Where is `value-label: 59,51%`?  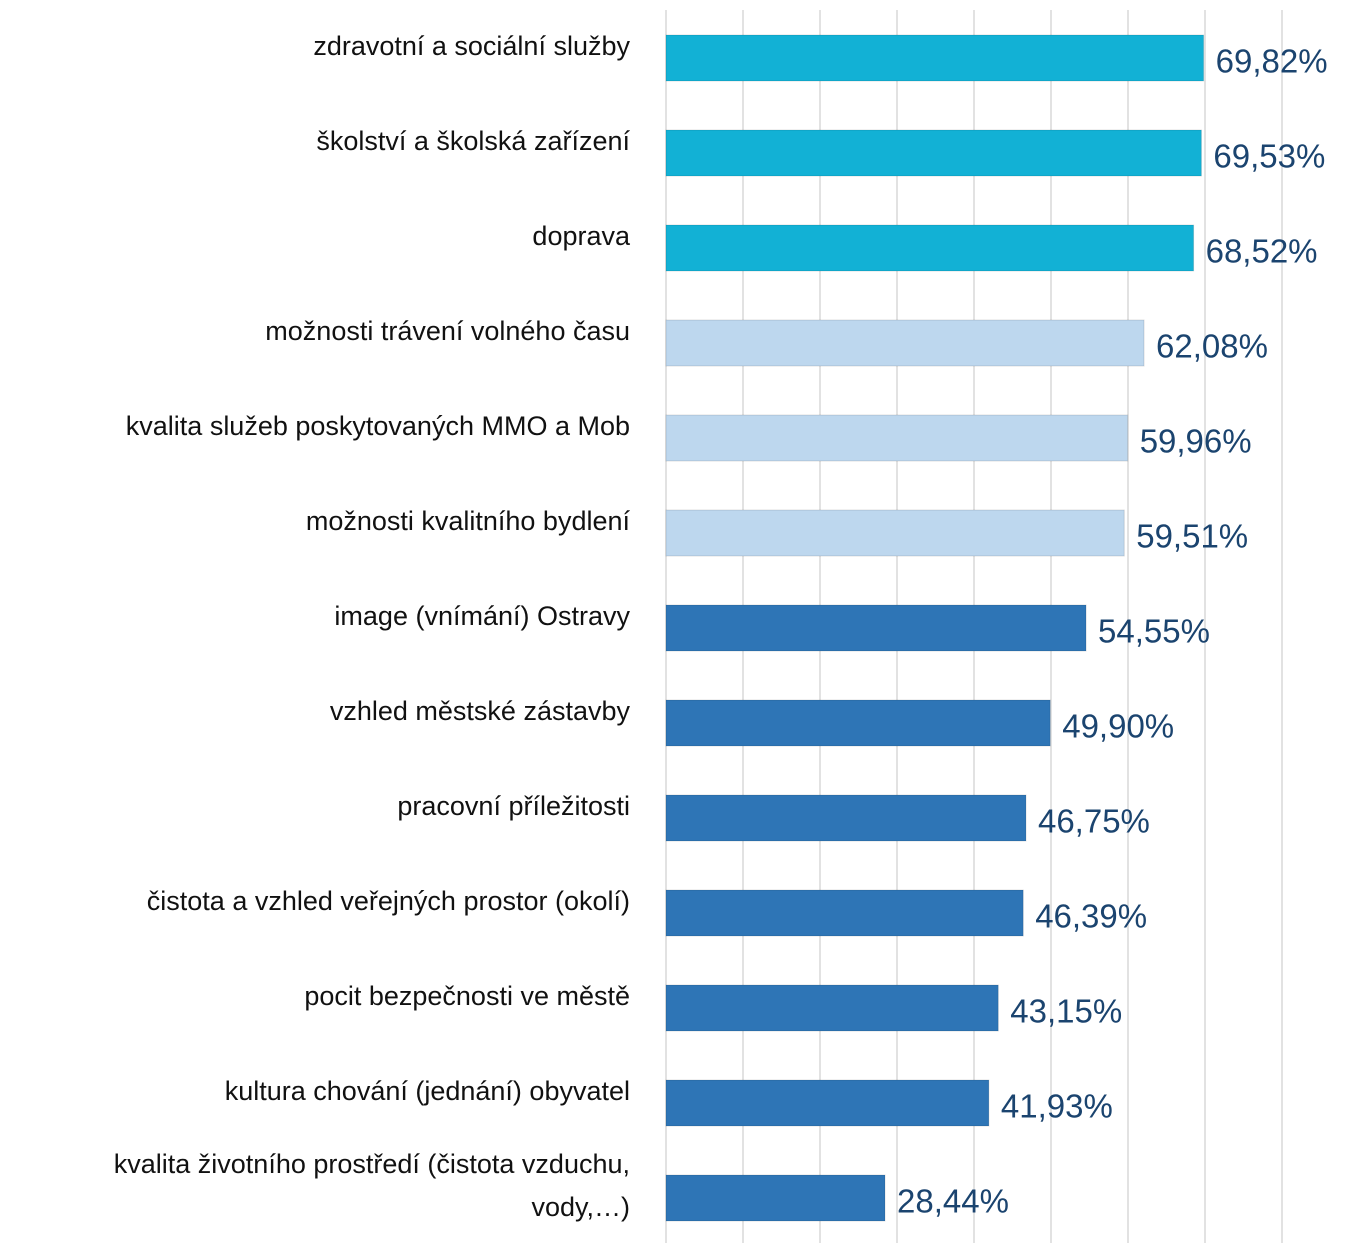 value-label: 59,51% is located at coordinates (1192, 536).